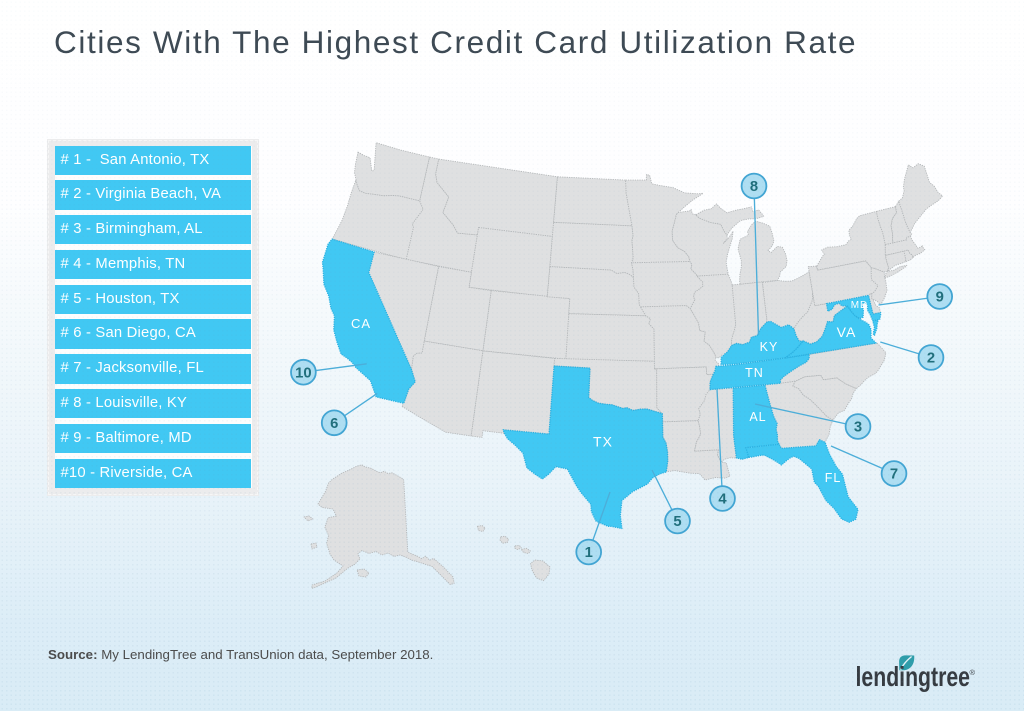  What do you see at coordinates (847, 332) in the screenshot?
I see `svg-text: VA` at bounding box center [847, 332].